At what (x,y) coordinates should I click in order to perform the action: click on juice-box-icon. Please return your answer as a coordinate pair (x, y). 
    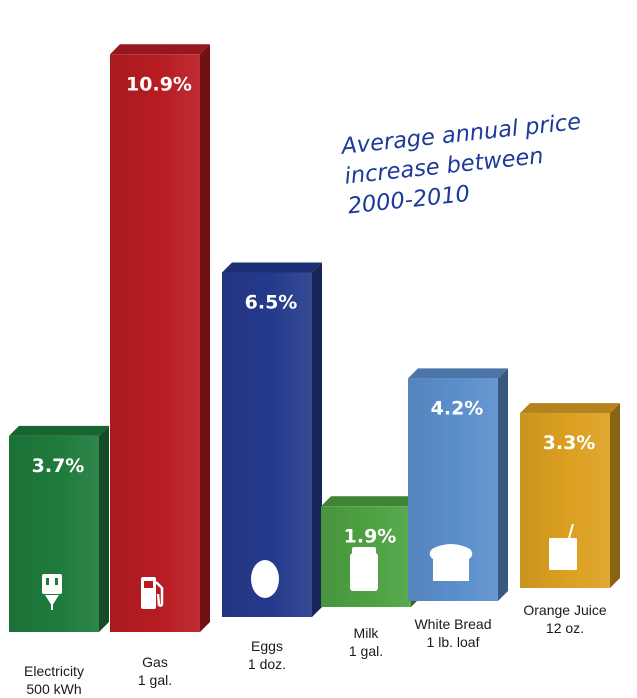
    Looking at the image, I should click on (563, 546).